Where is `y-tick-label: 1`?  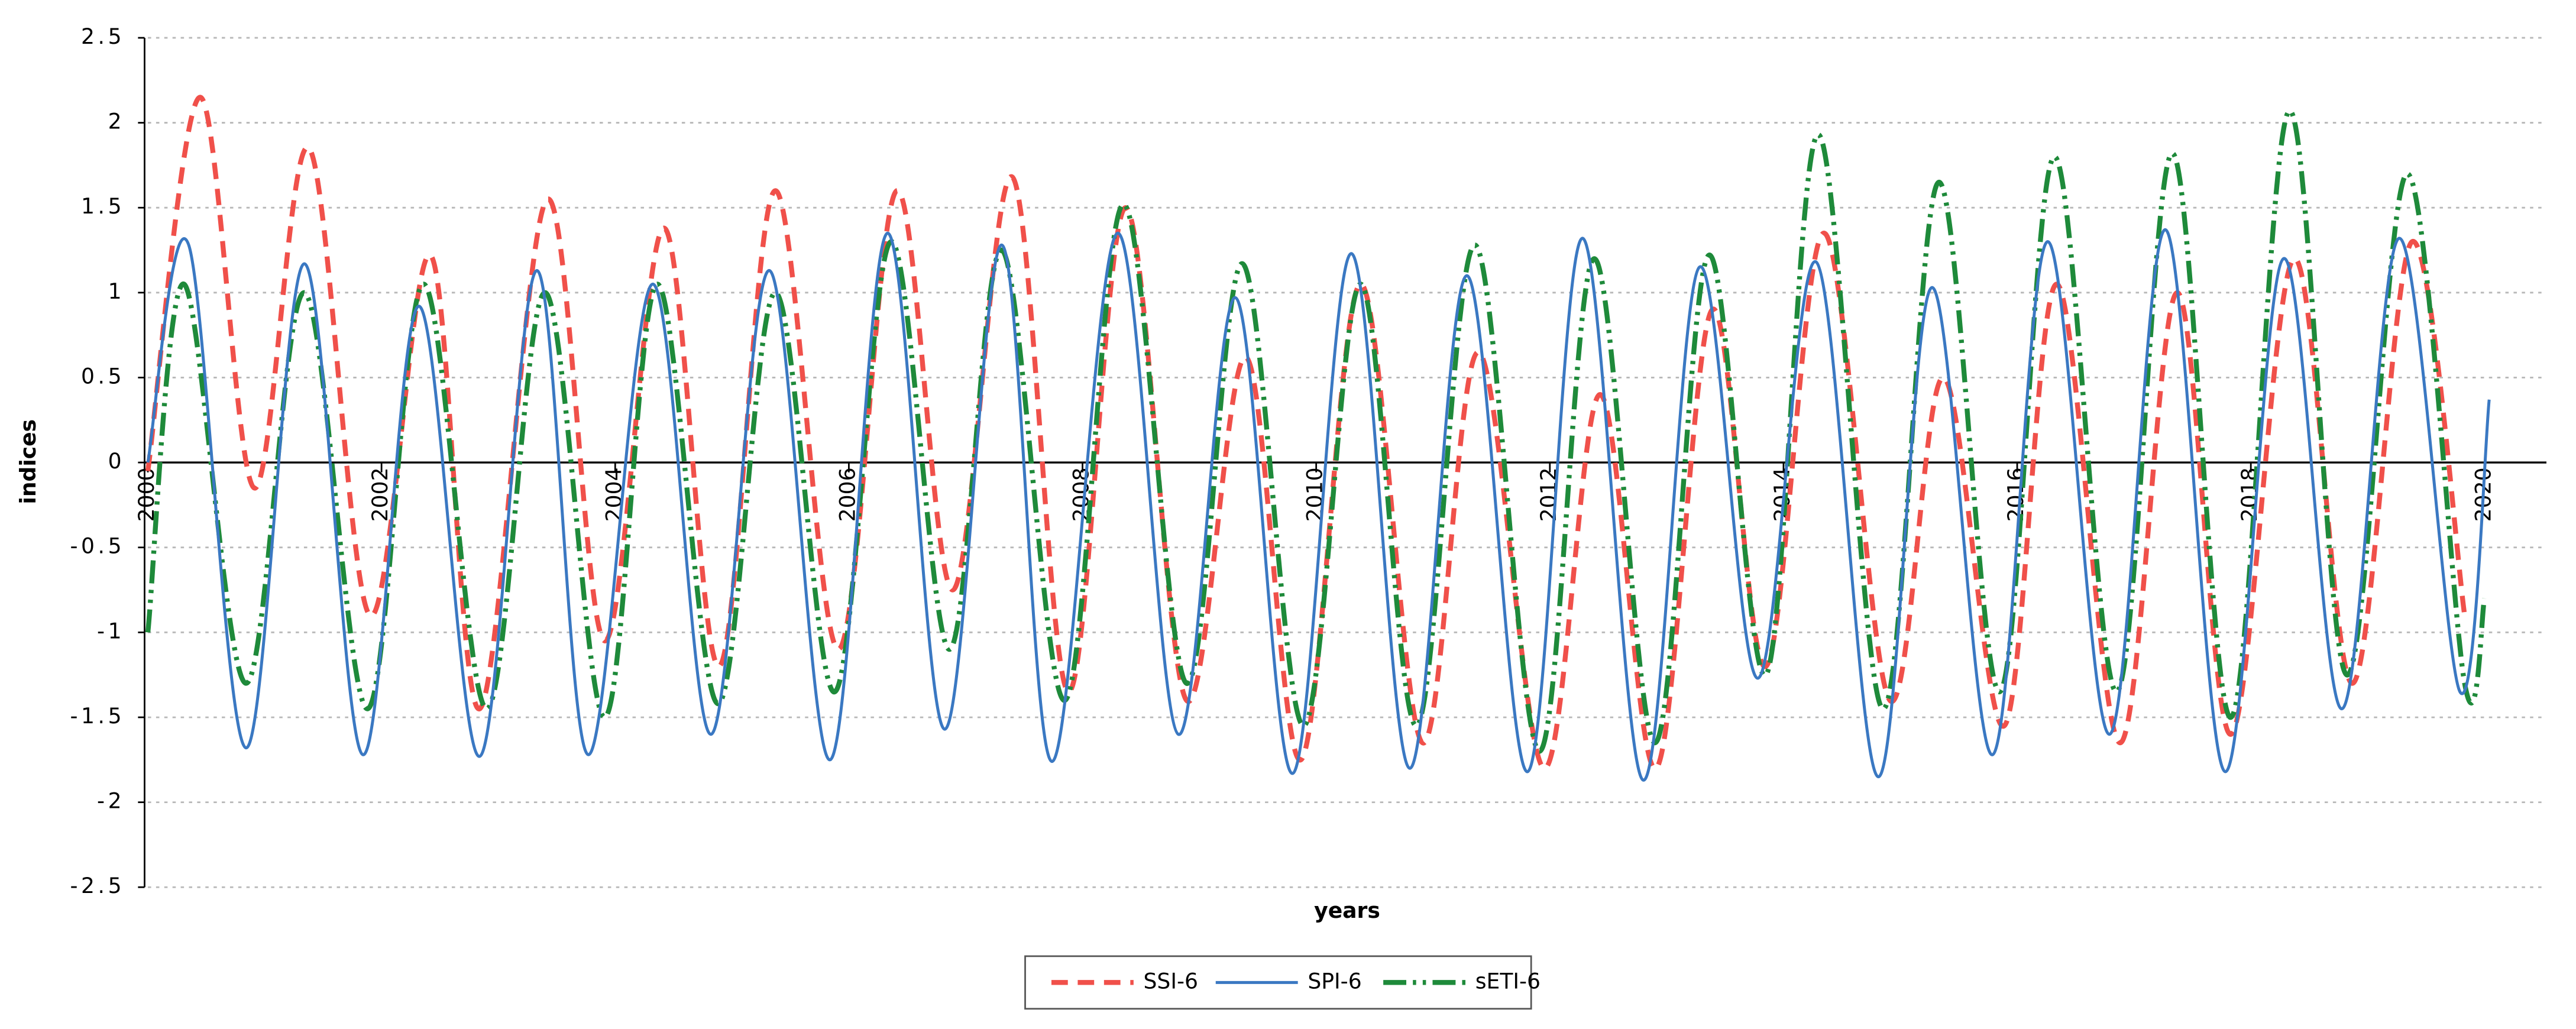 y-tick-label: 1 is located at coordinates (117, 291).